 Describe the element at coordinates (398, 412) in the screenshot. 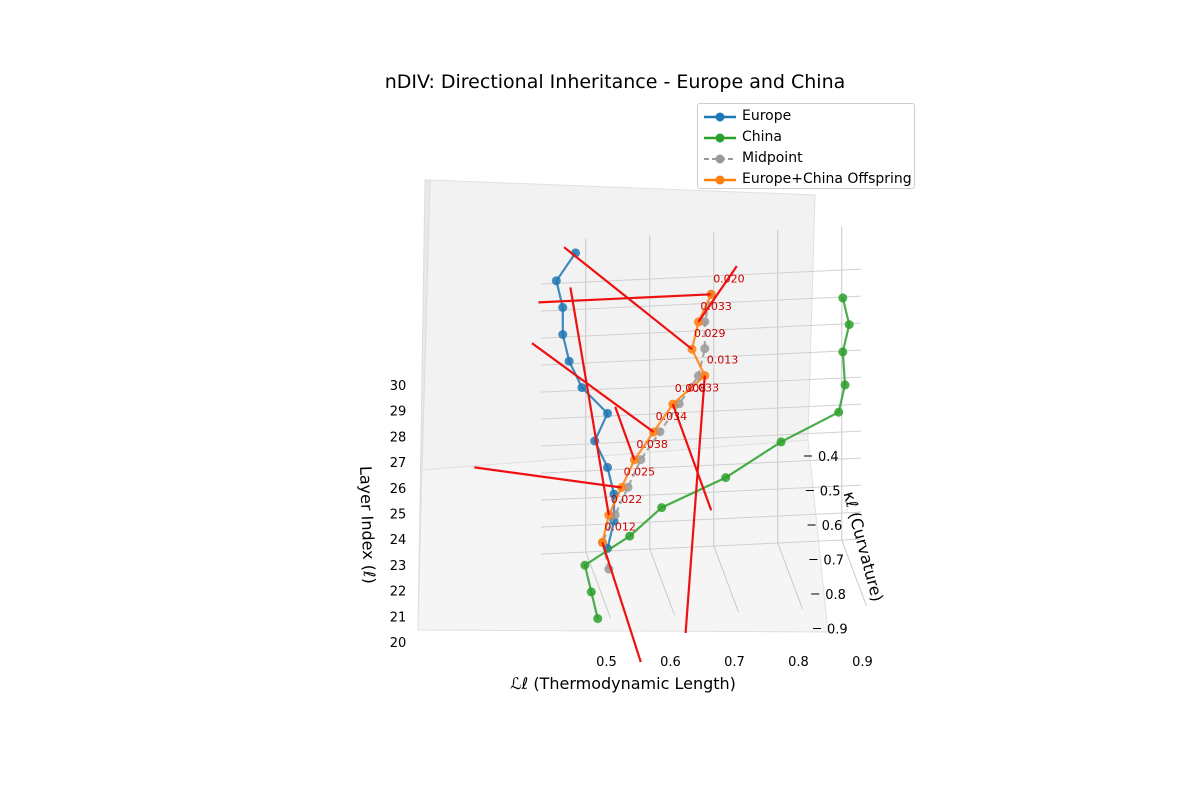

I see `z-tick-label: 29` at that location.